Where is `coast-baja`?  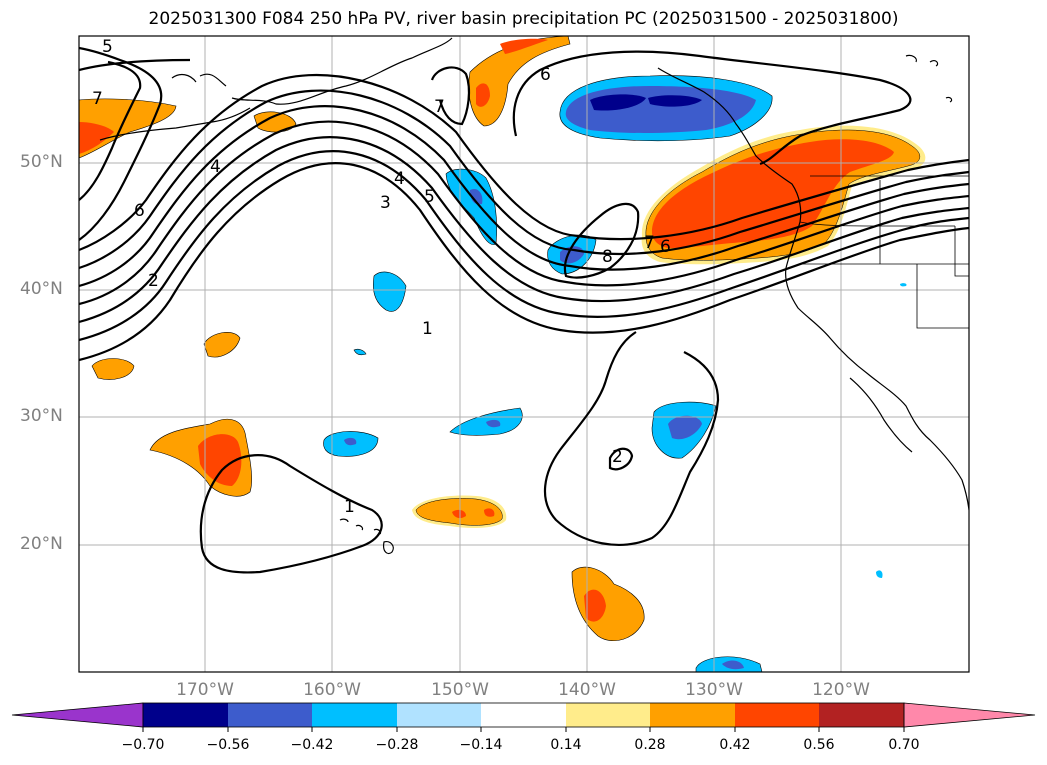
coast-baja is located at coordinates (881, 415).